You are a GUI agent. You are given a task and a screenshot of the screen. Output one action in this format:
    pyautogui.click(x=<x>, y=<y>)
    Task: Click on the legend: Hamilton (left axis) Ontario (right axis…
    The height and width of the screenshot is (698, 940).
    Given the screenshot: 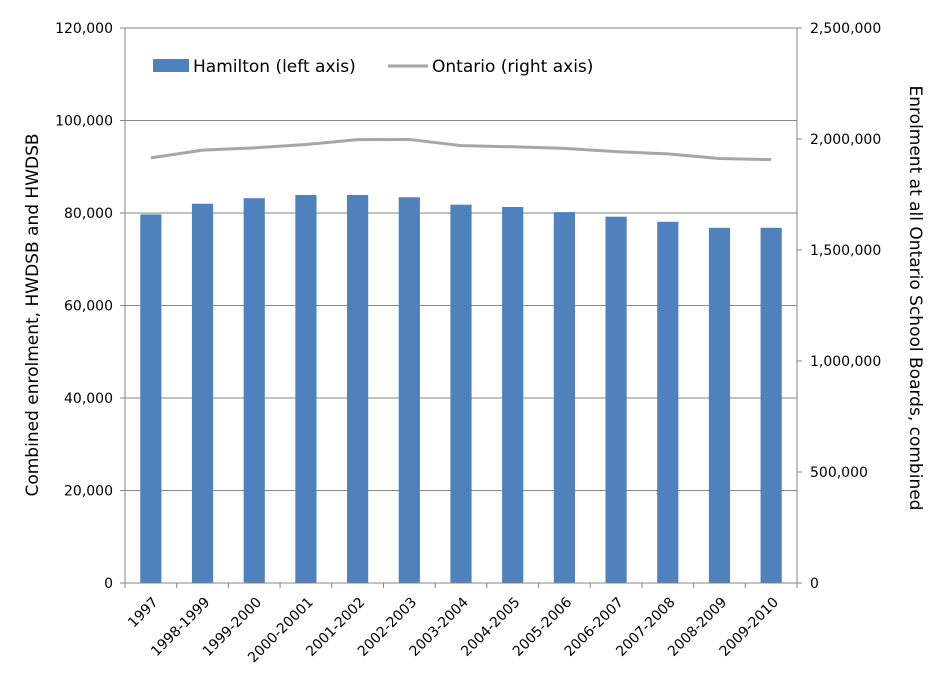 What is the action you would take?
    pyautogui.click(x=373, y=67)
    